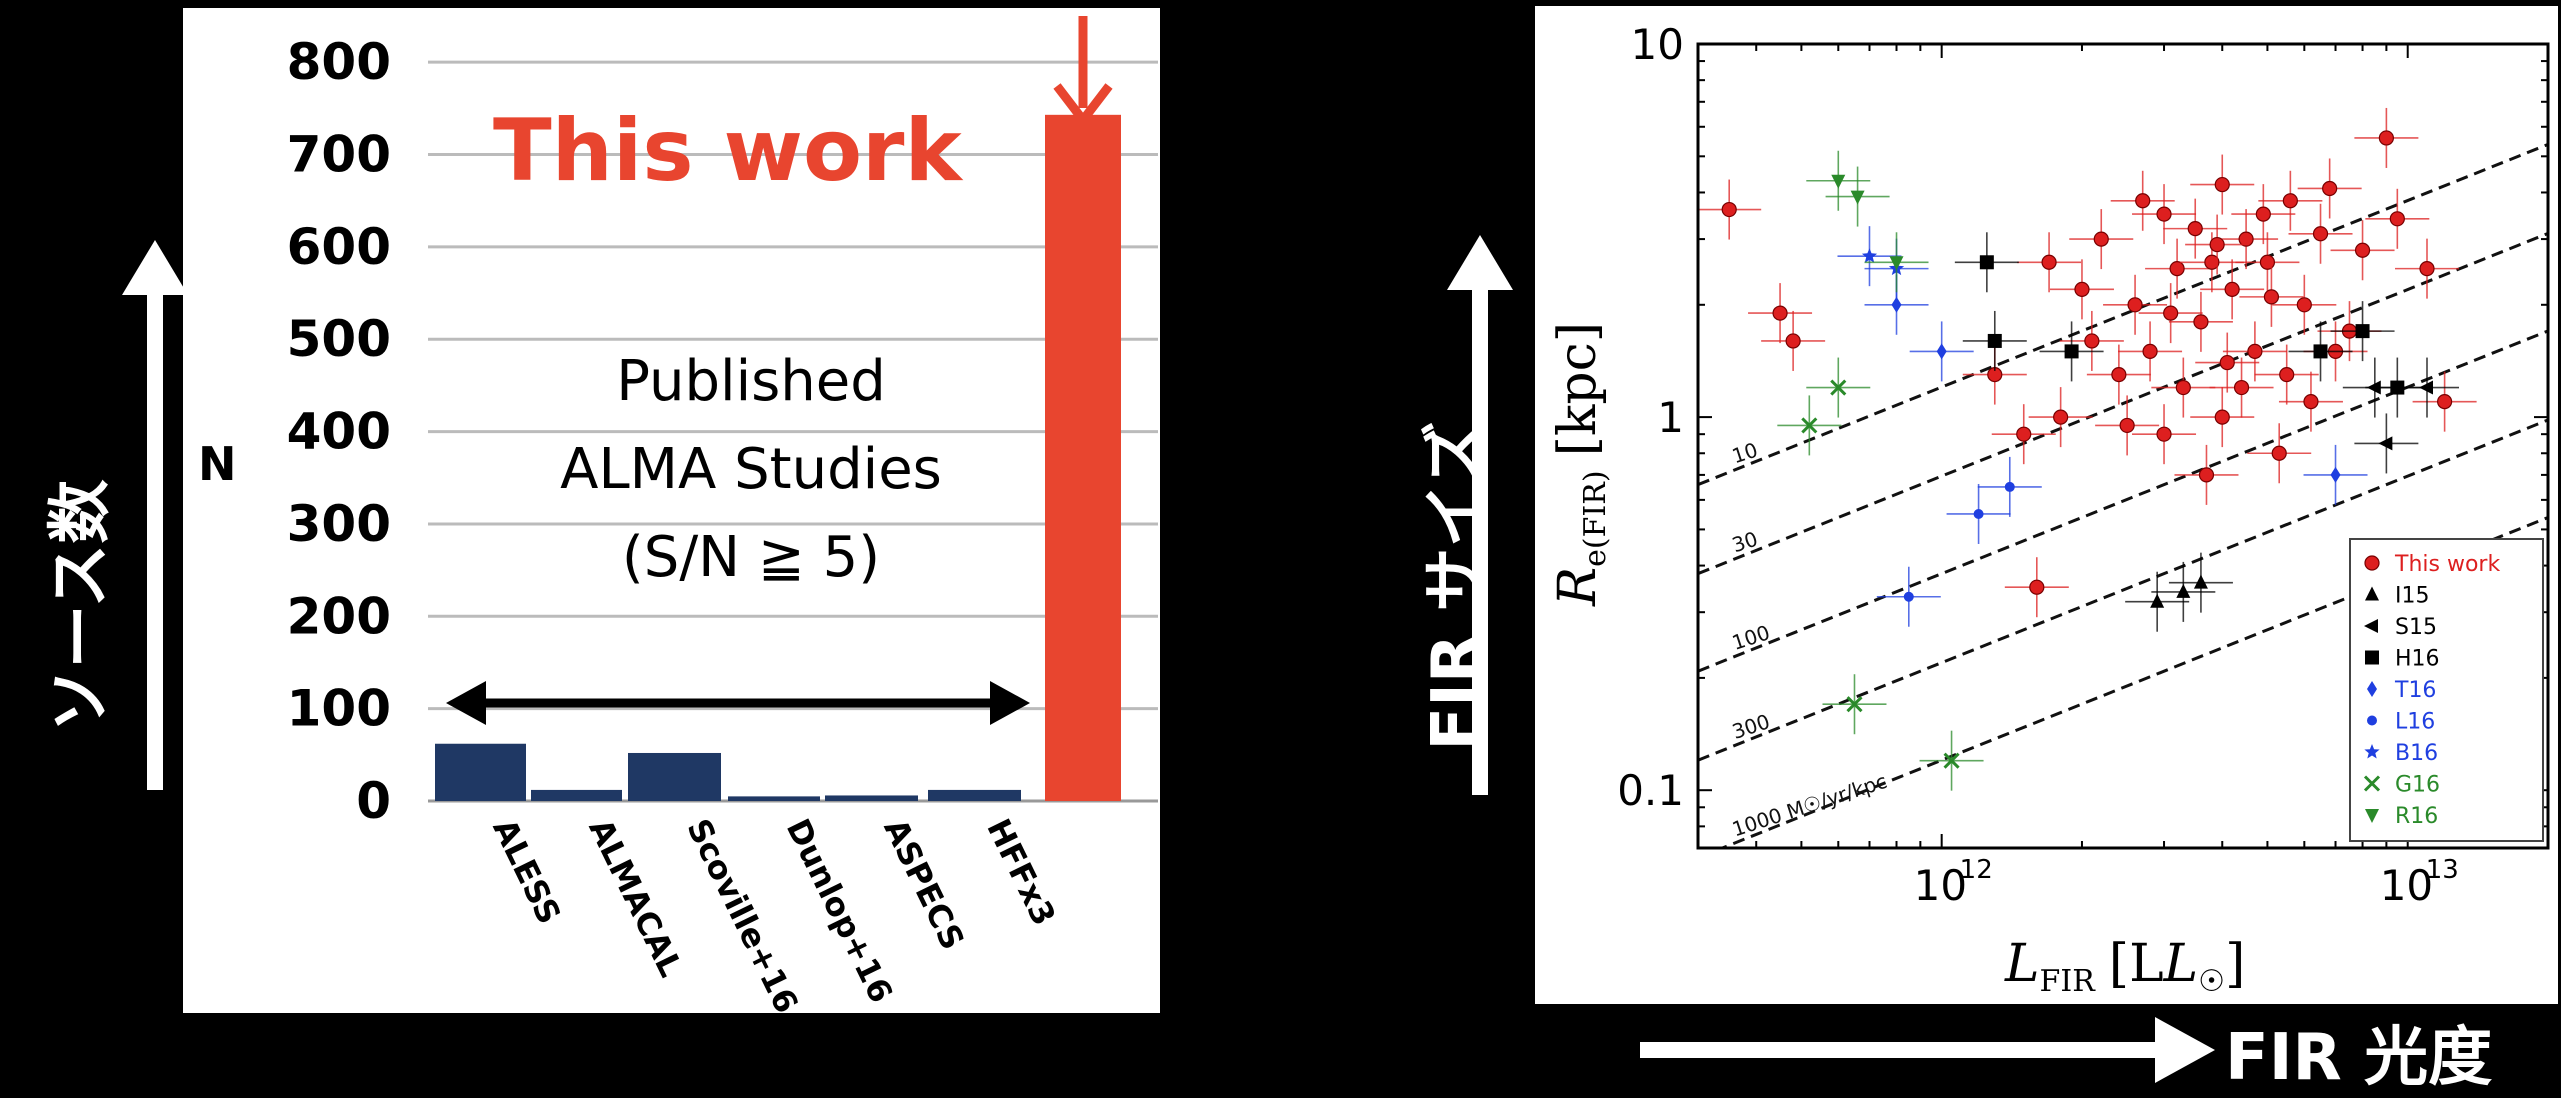 This screenshot has height=1098, width=2561. Describe the element at coordinates (339, 62) in the screenshot. I see `y-tick-label: 800` at that location.